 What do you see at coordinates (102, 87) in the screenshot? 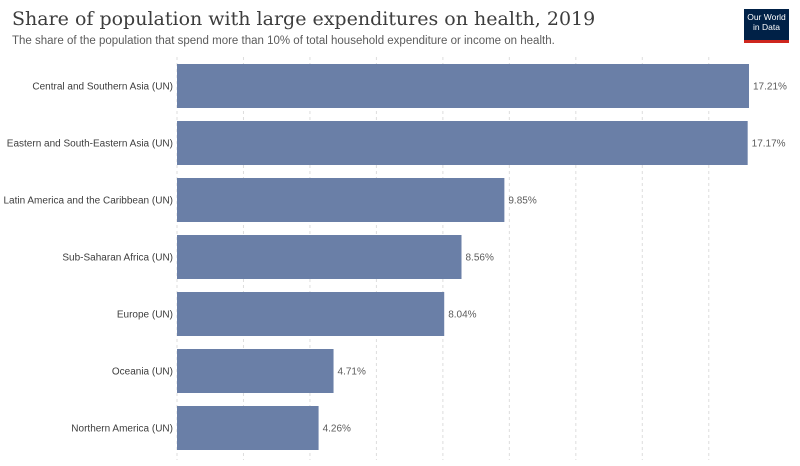
I see `category-label: Central and Southern Asia (UN)` at bounding box center [102, 87].